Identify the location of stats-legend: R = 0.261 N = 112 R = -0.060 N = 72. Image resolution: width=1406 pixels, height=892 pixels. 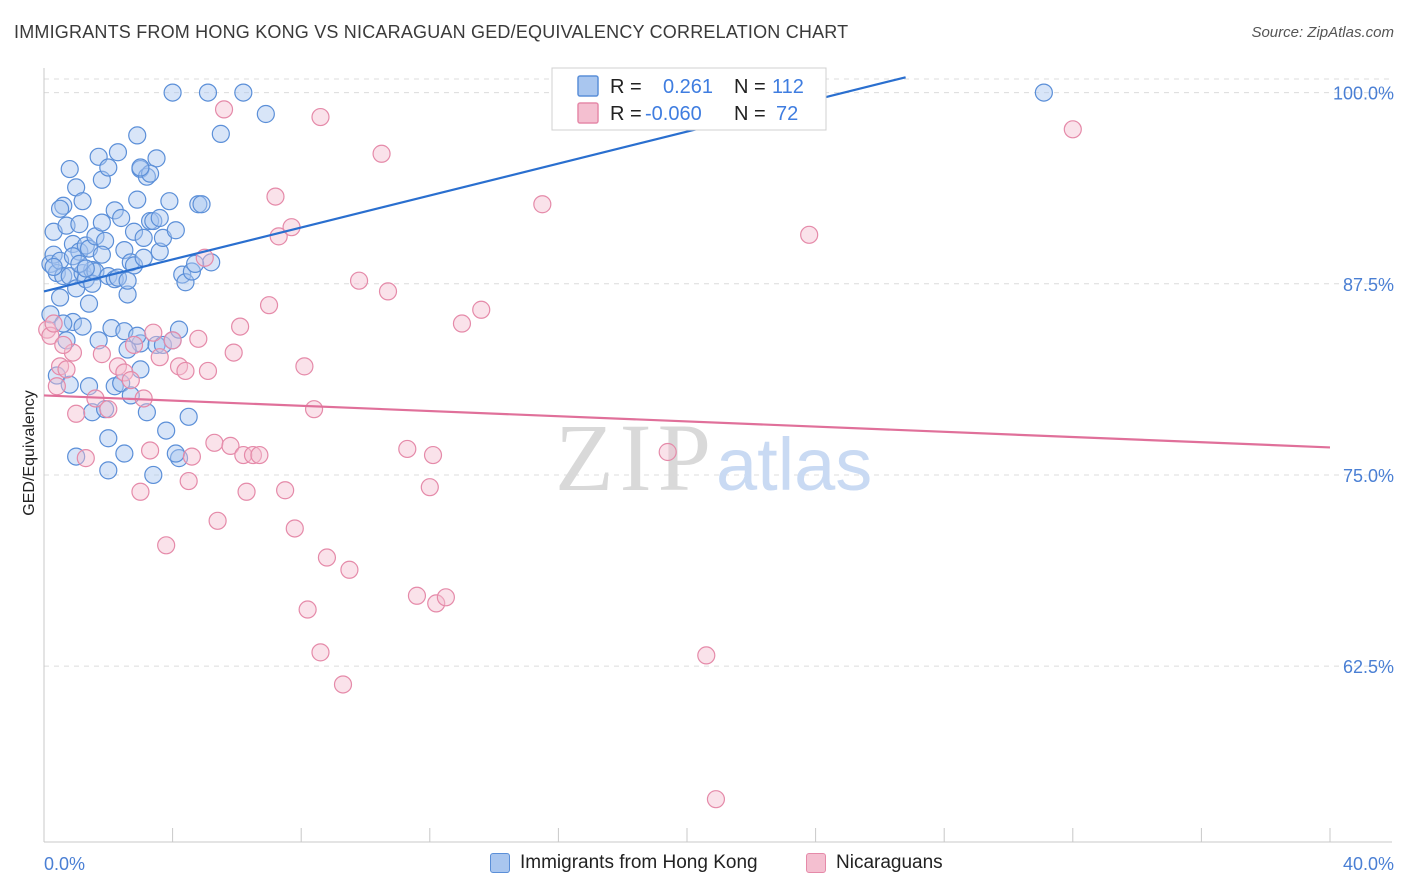
(689, 99).